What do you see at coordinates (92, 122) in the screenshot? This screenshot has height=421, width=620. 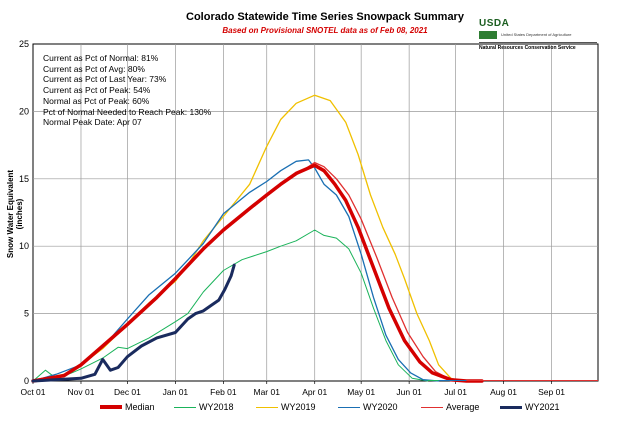 I see `stat-line: Normal Peak Date: Apr 07` at bounding box center [92, 122].